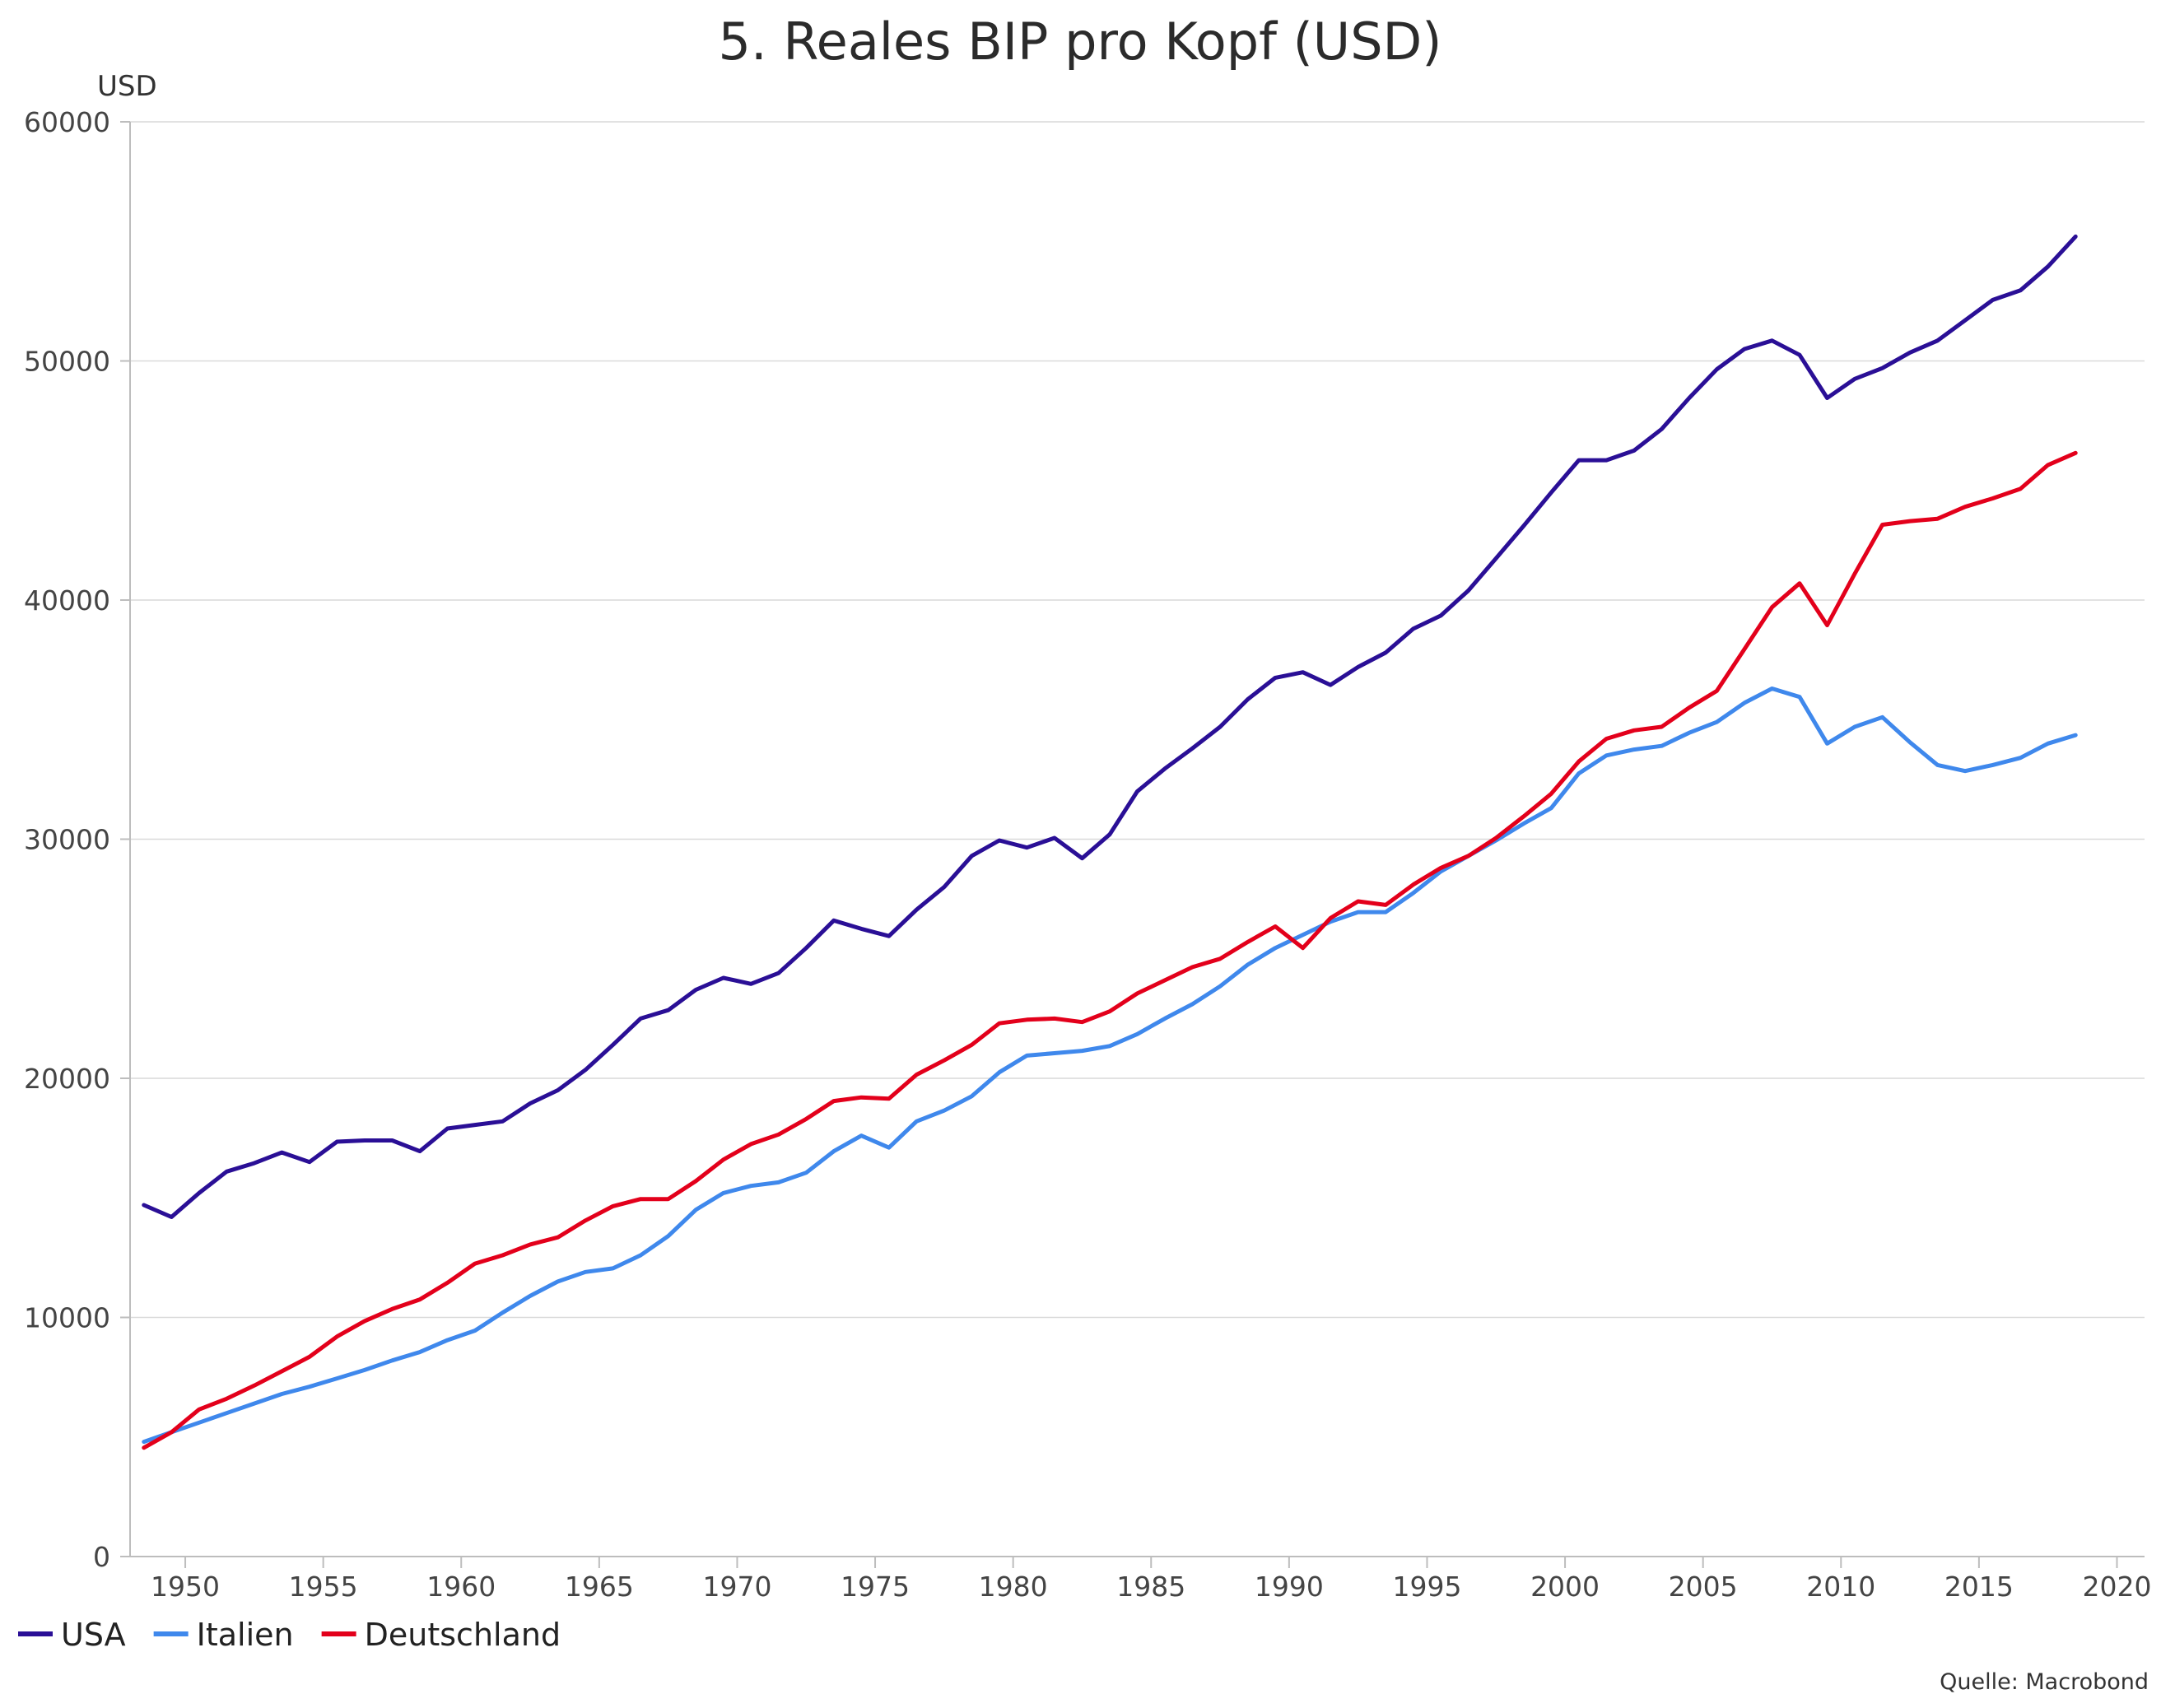  I want to click on y-axis-unit: USD, so click(127, 86).